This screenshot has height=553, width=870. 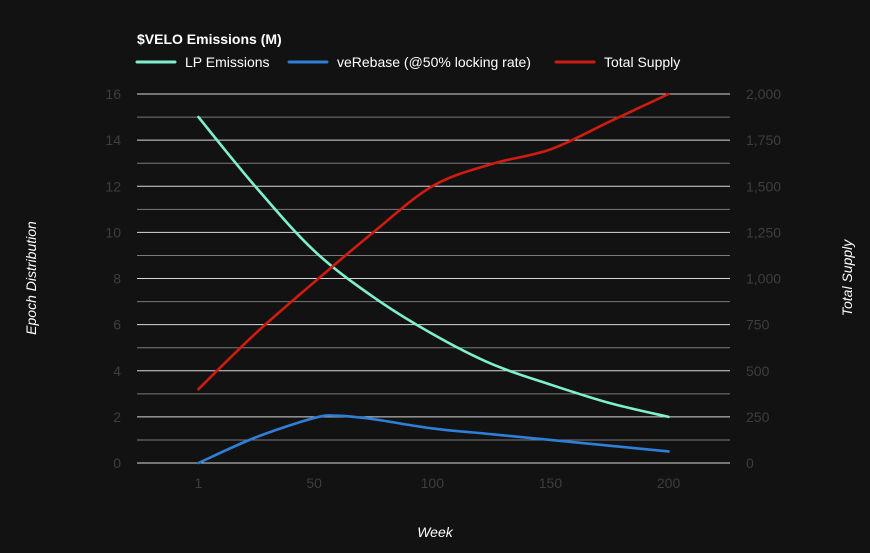 What do you see at coordinates (31, 278) in the screenshot?
I see `left-axis-title: Epoch Distribution` at bounding box center [31, 278].